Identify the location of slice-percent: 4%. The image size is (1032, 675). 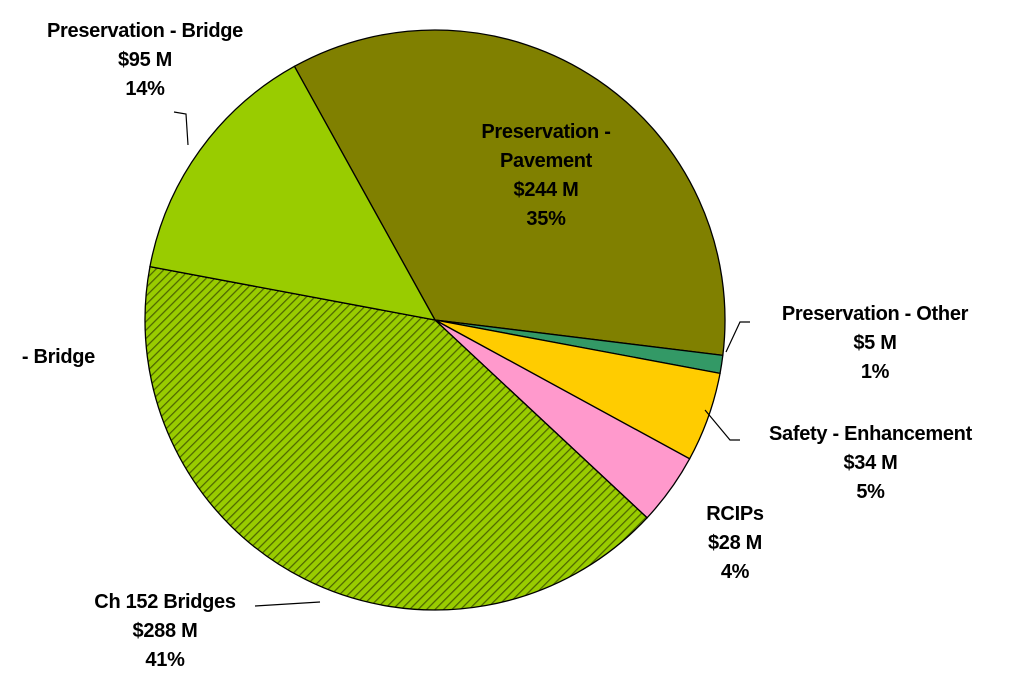
(735, 572).